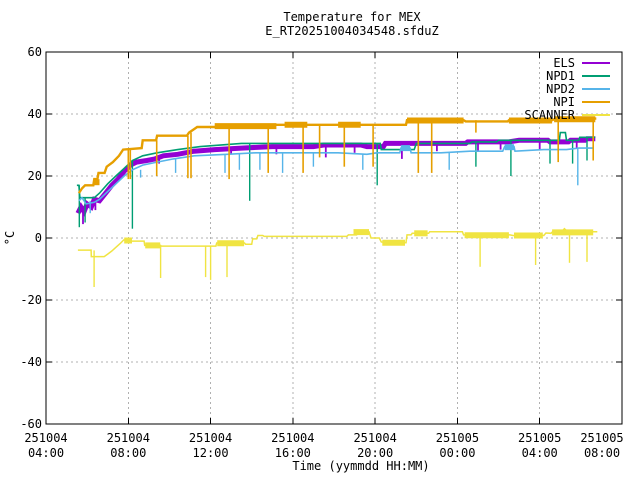 This screenshot has width=640, height=480. Describe the element at coordinates (31, 424) in the screenshot. I see `y-tick-label: -60` at that location.